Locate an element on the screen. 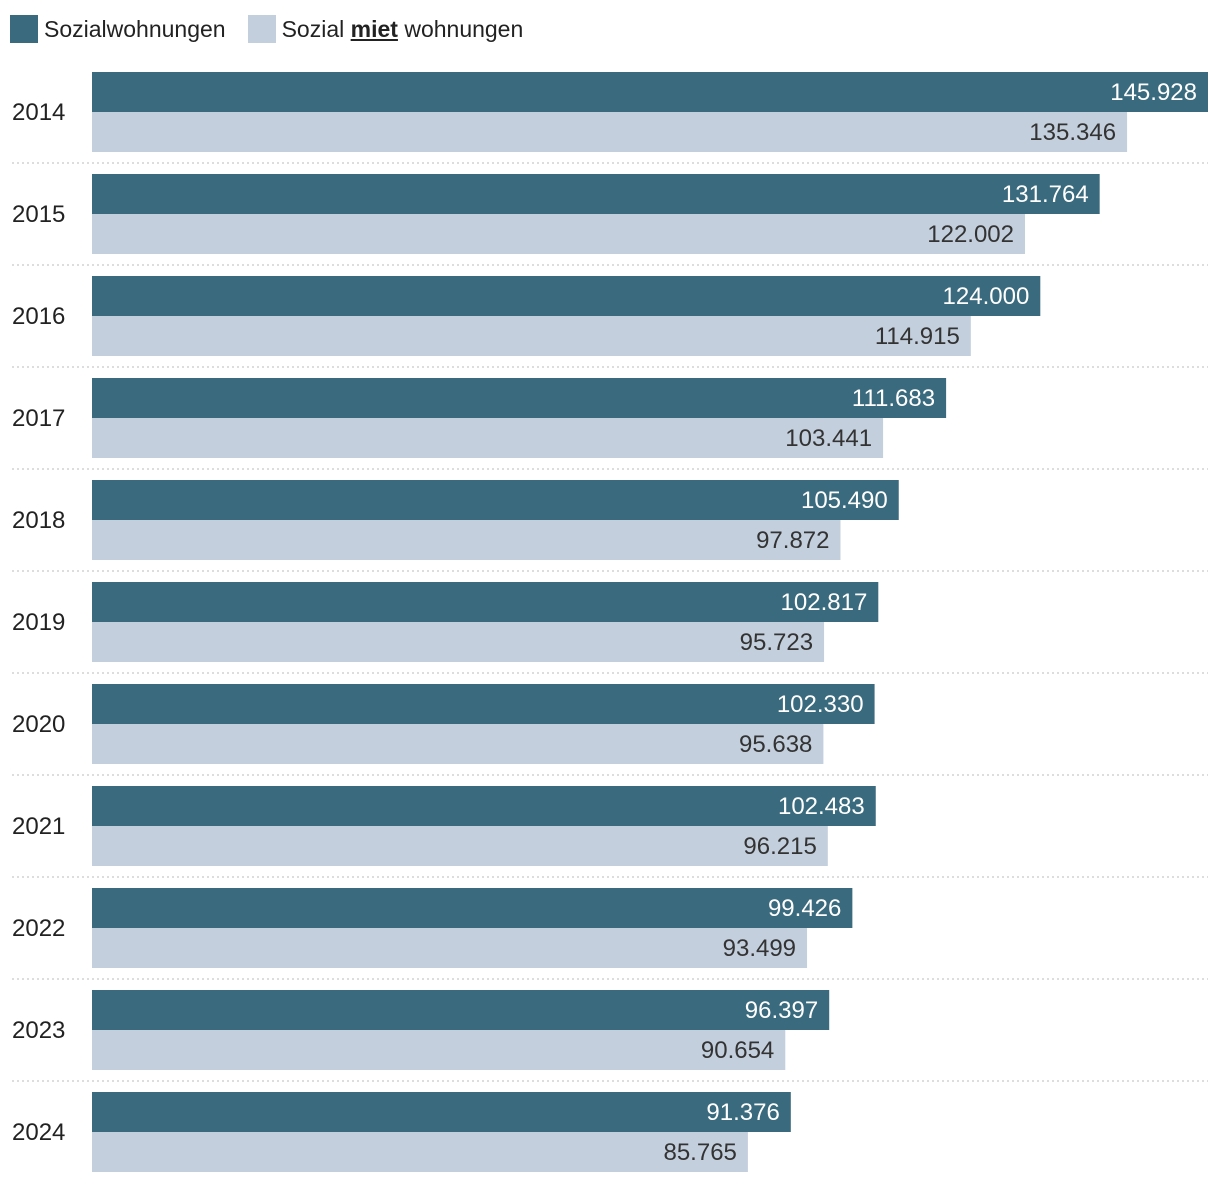 The width and height of the screenshot is (1220, 1182). category-label-2018: 2018 is located at coordinates (38, 520).